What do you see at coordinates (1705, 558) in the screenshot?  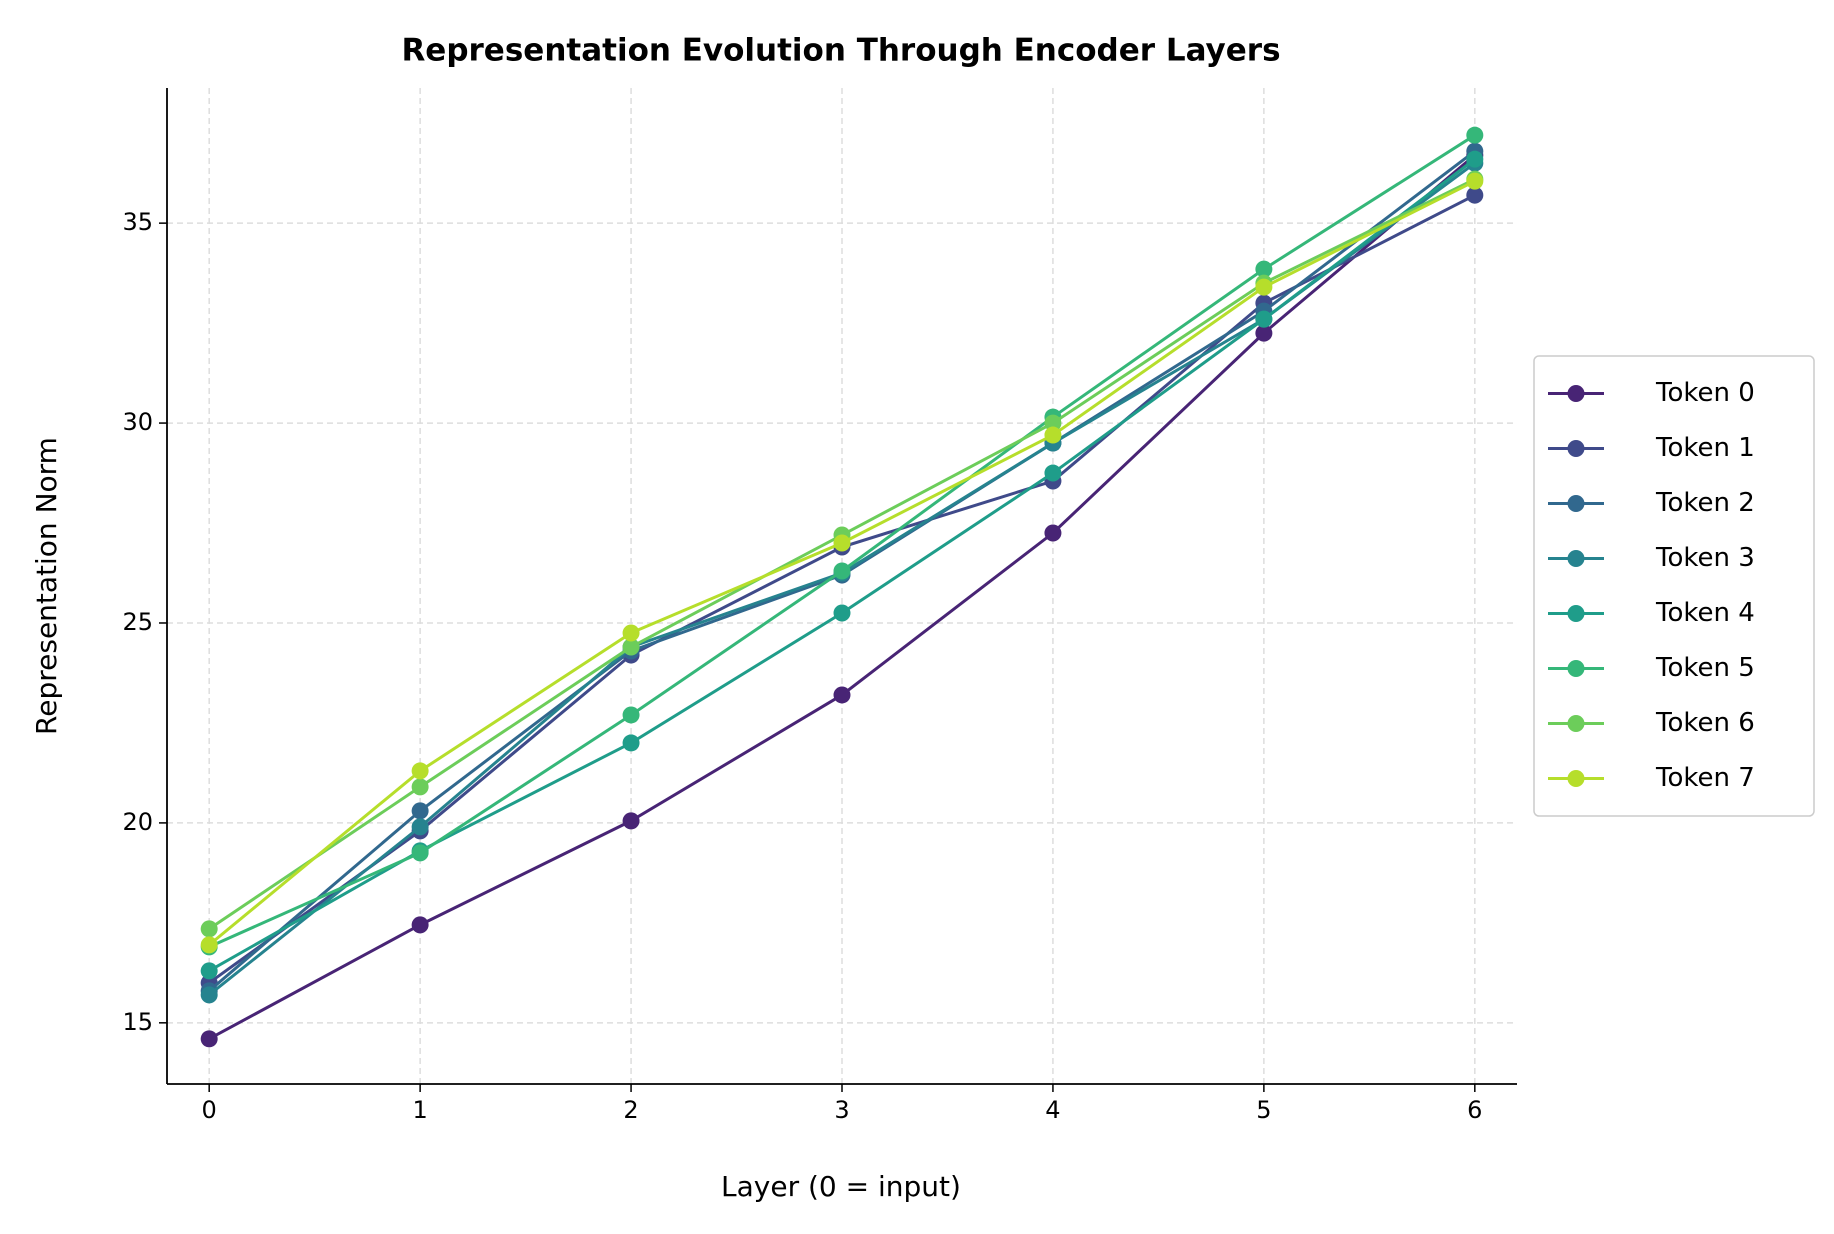 I see `legend-label: Token 3` at bounding box center [1705, 558].